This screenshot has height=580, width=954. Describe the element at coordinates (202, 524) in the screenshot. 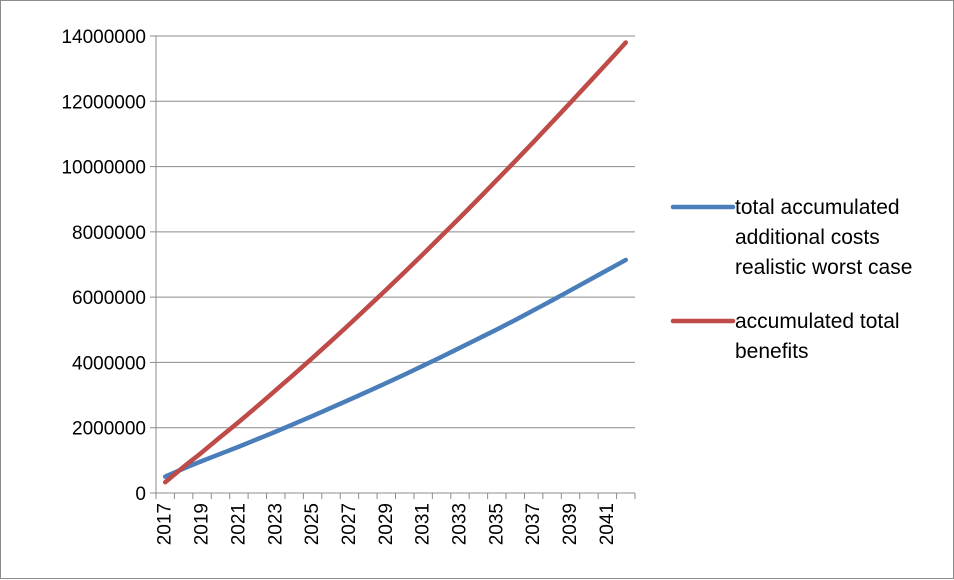

I see `x-tick-label: 2019` at that location.